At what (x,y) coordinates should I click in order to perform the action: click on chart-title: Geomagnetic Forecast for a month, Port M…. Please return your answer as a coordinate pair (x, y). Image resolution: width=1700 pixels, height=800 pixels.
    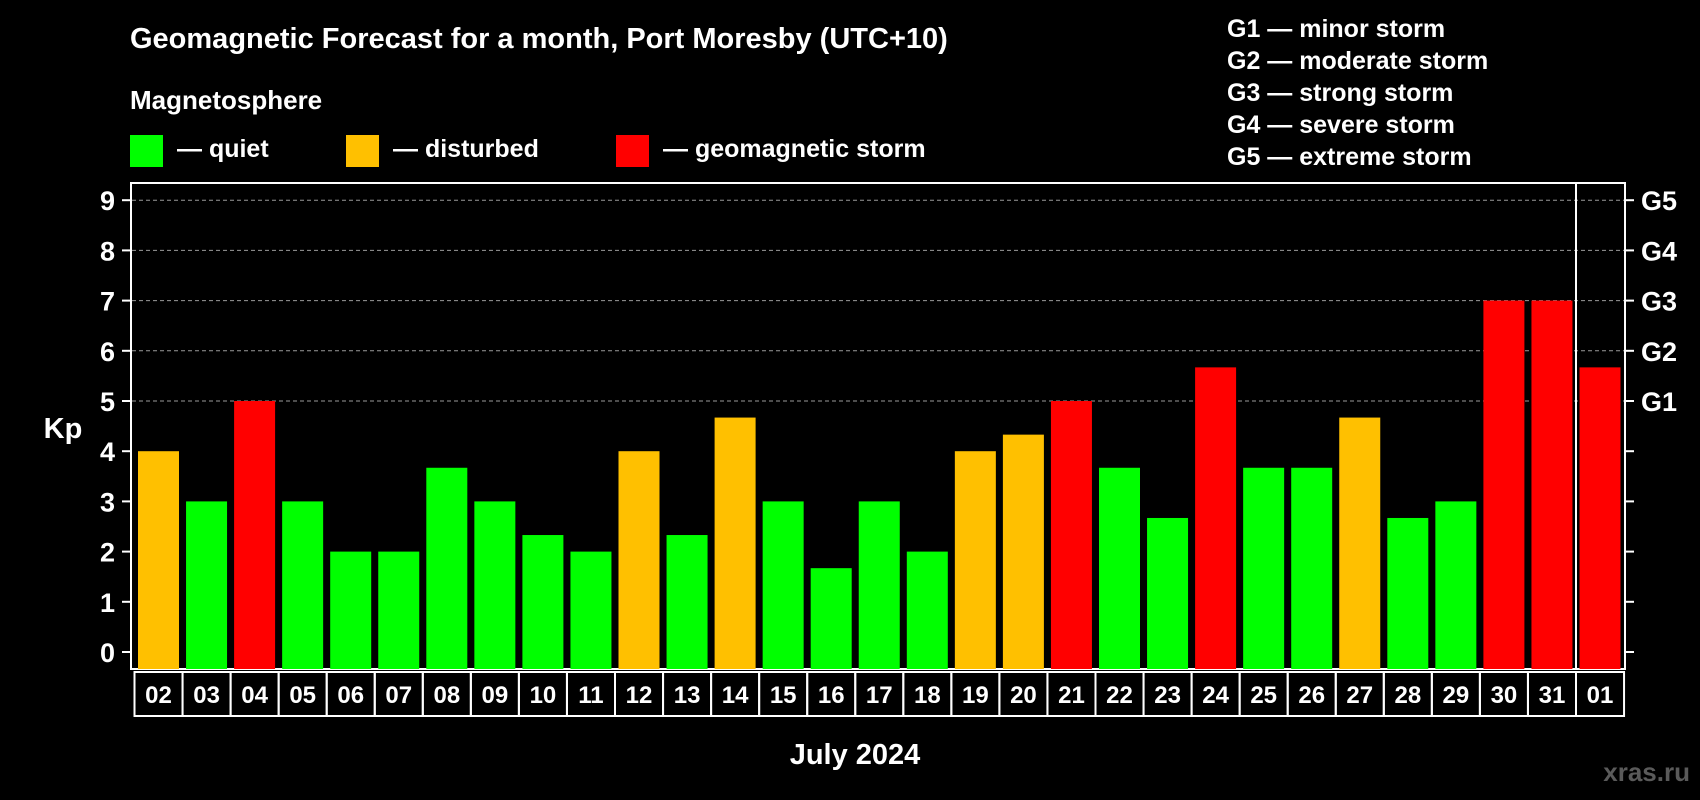
    Looking at the image, I should click on (539, 39).